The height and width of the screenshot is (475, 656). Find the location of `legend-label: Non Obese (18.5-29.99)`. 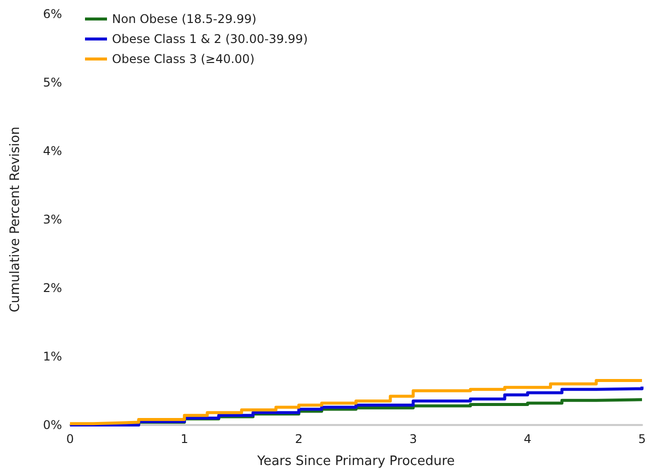

legend-label: Non Obese (18.5-29.99) is located at coordinates (184, 19).